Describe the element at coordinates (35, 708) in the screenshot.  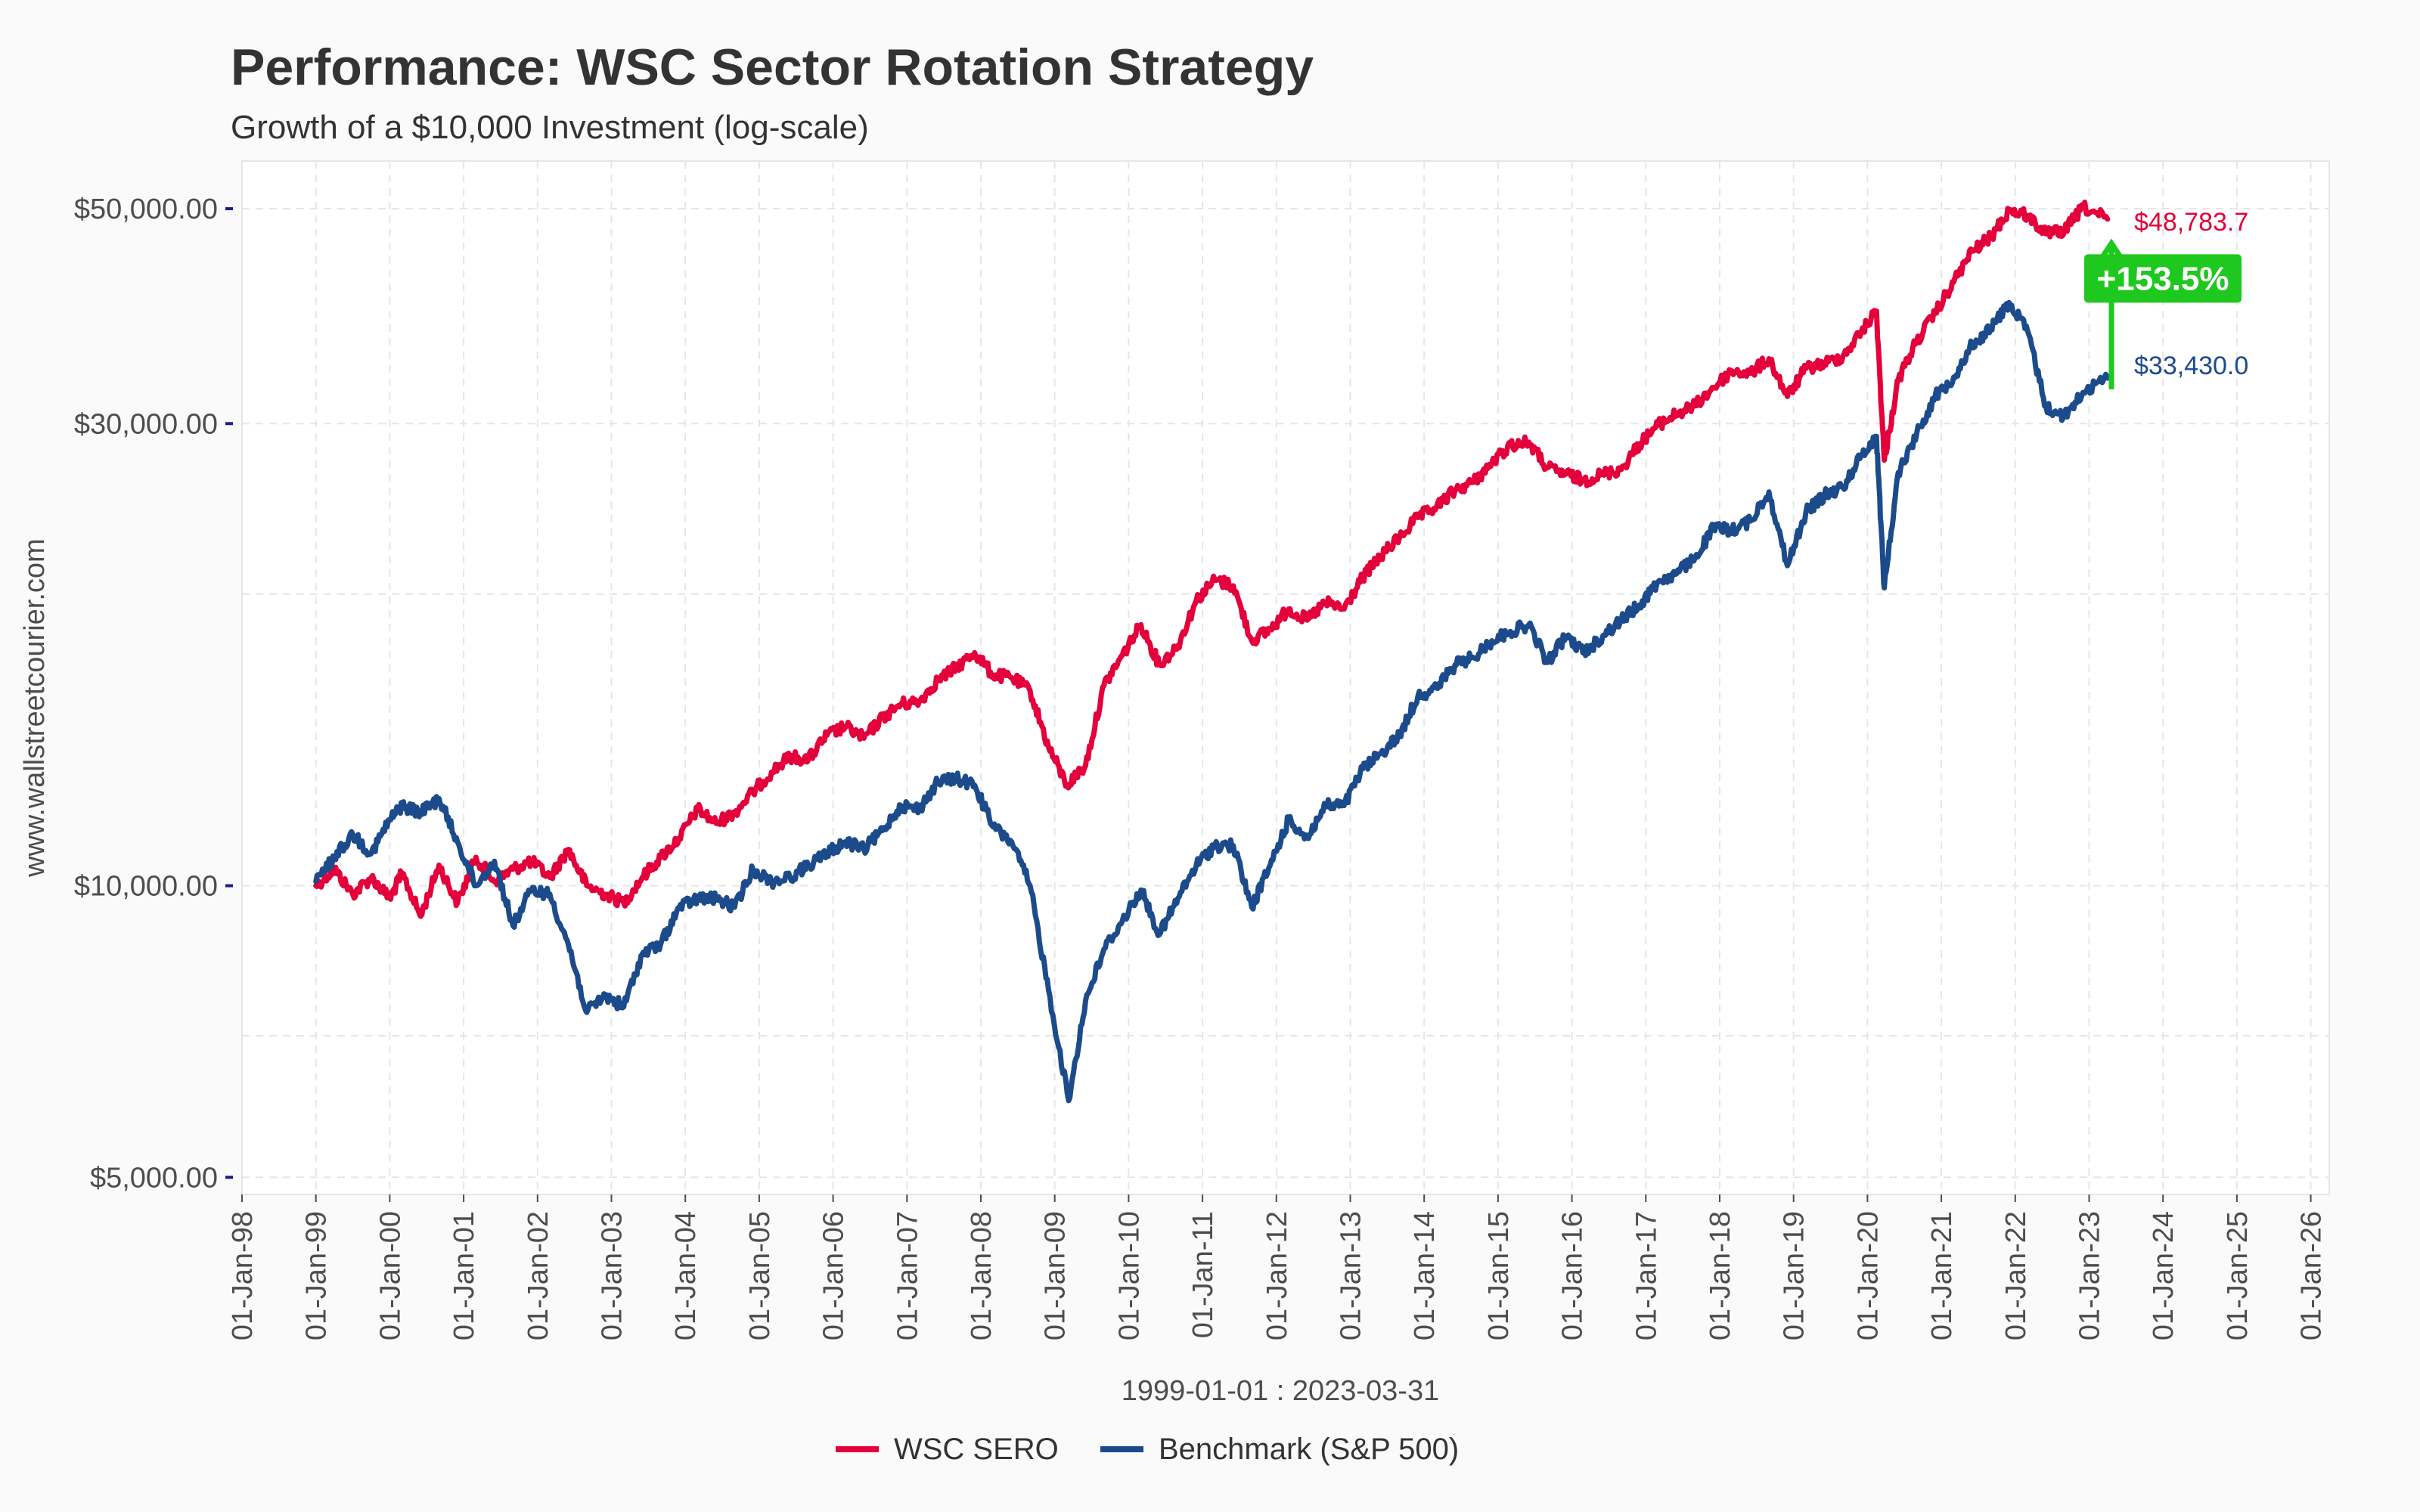
I see `y-axis-label: www.wallstreetcourier.com` at that location.